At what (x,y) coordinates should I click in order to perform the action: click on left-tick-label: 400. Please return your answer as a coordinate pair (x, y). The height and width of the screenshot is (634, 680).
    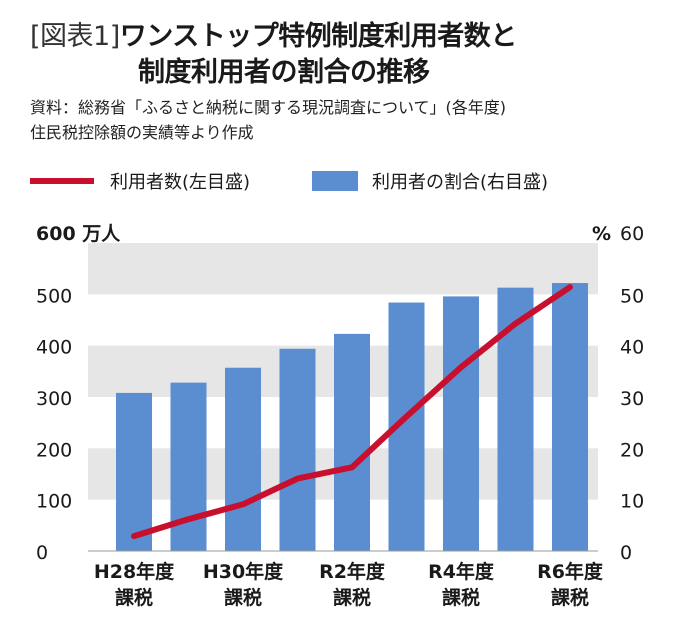
    Looking at the image, I should click on (54, 348).